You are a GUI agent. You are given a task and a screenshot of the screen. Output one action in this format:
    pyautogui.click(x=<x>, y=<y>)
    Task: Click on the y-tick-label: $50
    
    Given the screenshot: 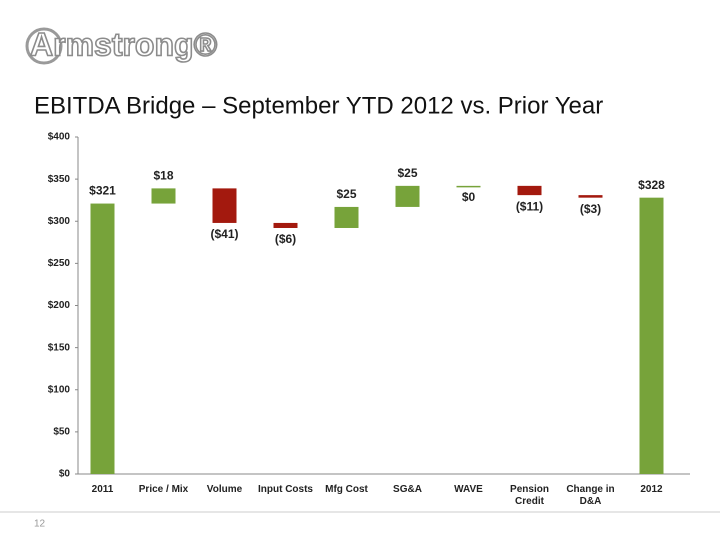 What is the action you would take?
    pyautogui.click(x=61, y=432)
    